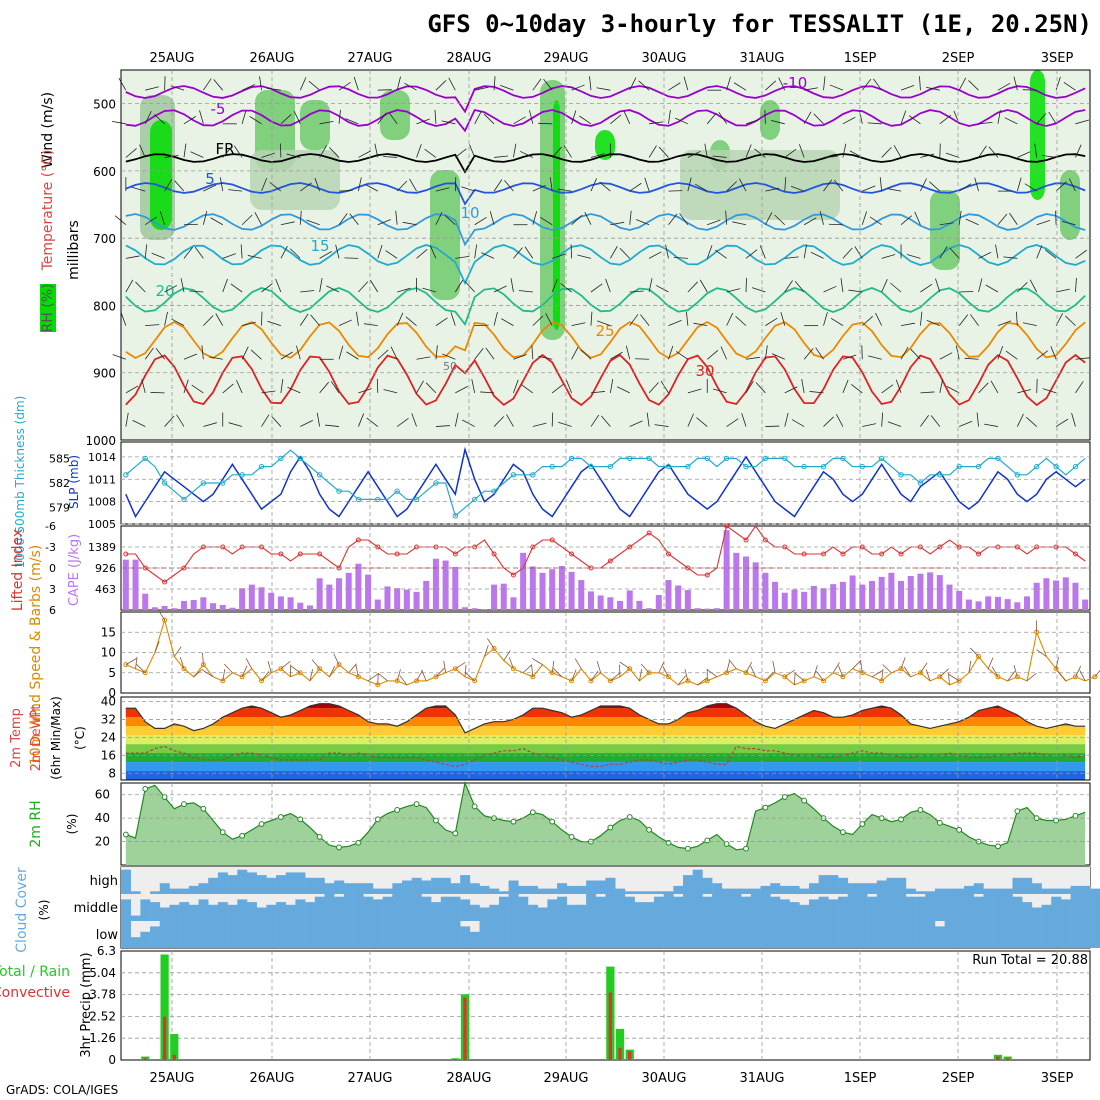 The image size is (1100, 1100). I want to click on li-tick-label: -3, so click(50, 547).